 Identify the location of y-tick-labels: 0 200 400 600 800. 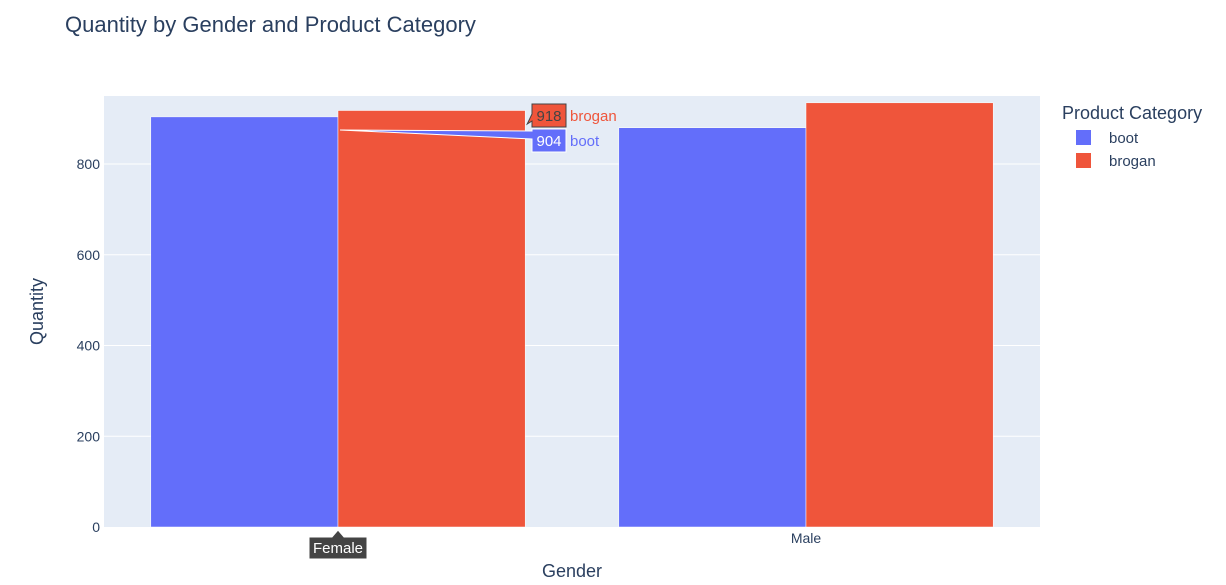
(89, 345).